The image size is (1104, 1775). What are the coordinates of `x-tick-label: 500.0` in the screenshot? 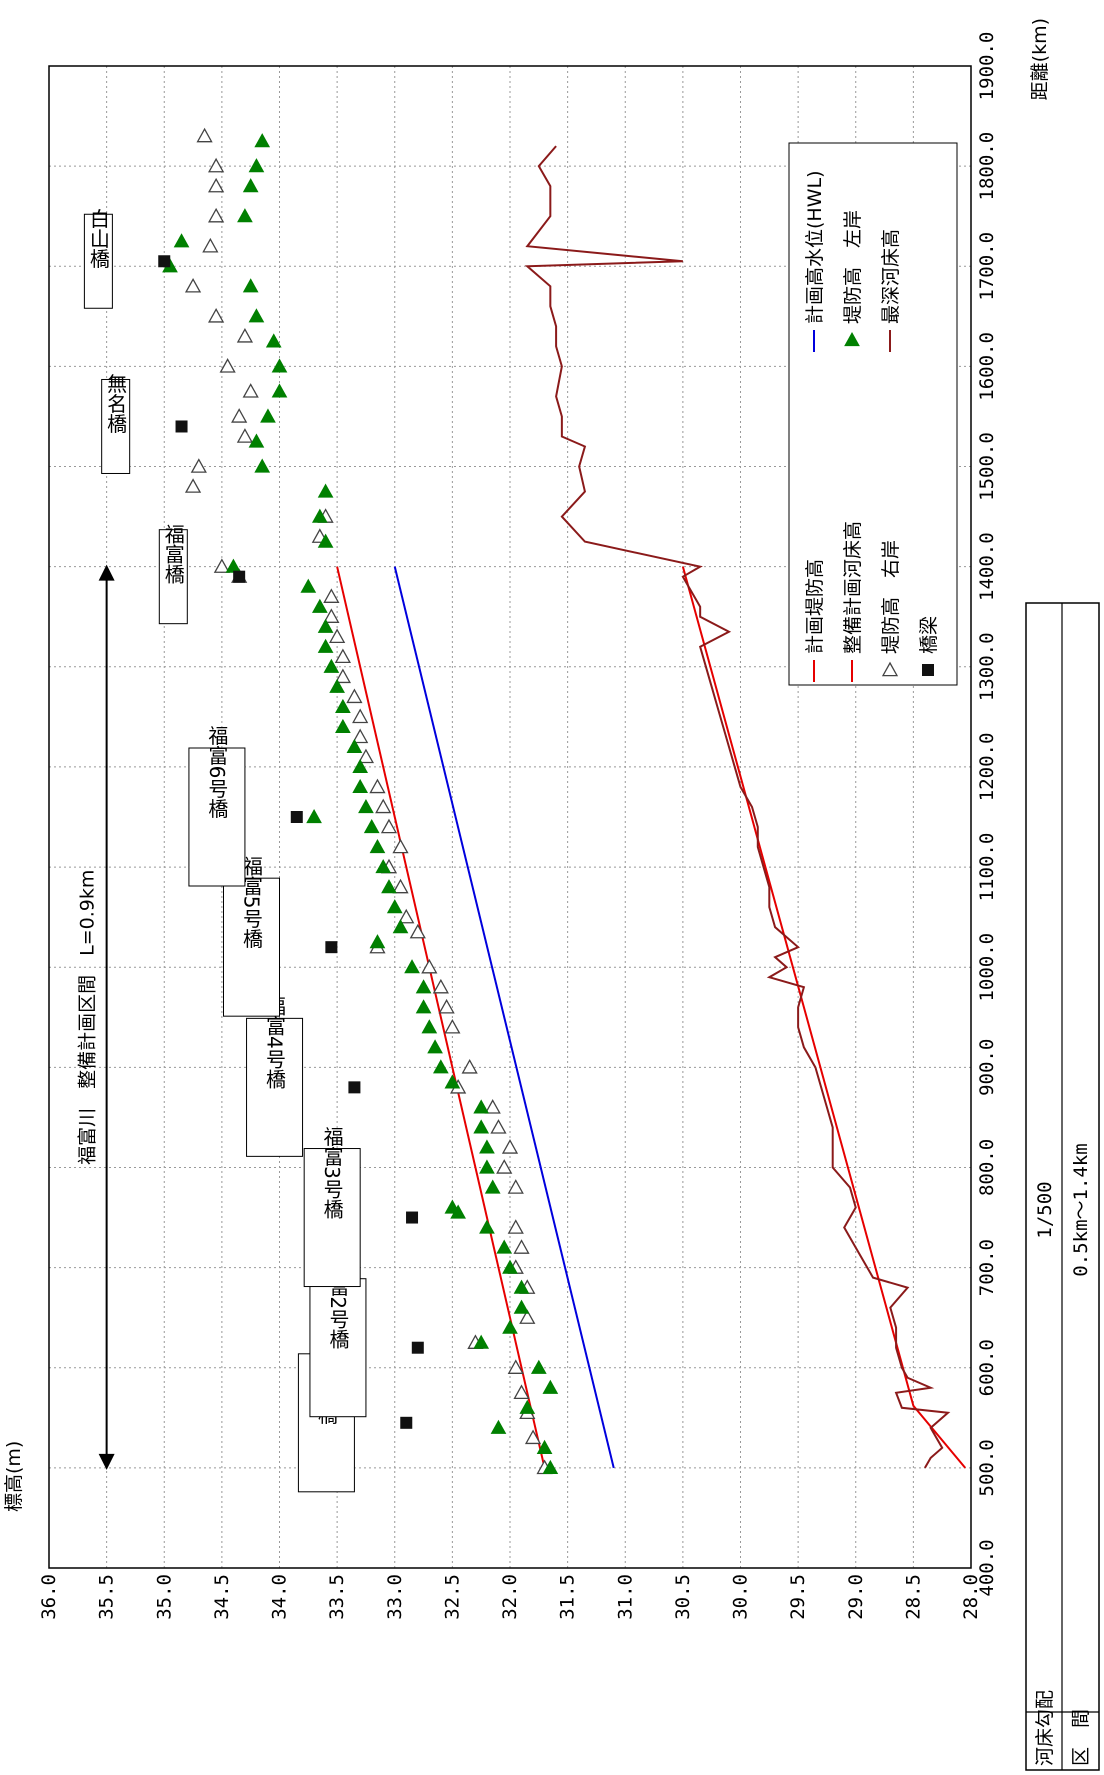 It's located at (987, 1467).